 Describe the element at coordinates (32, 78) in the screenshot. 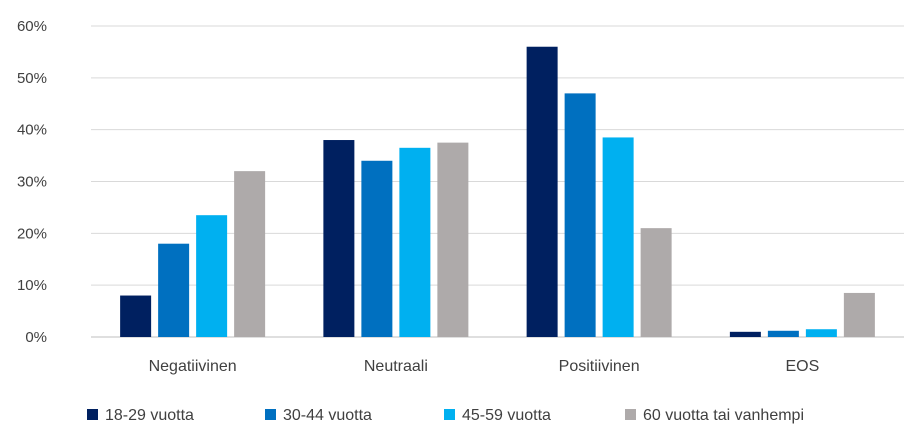

I see `y-tick-label: 50%` at that location.